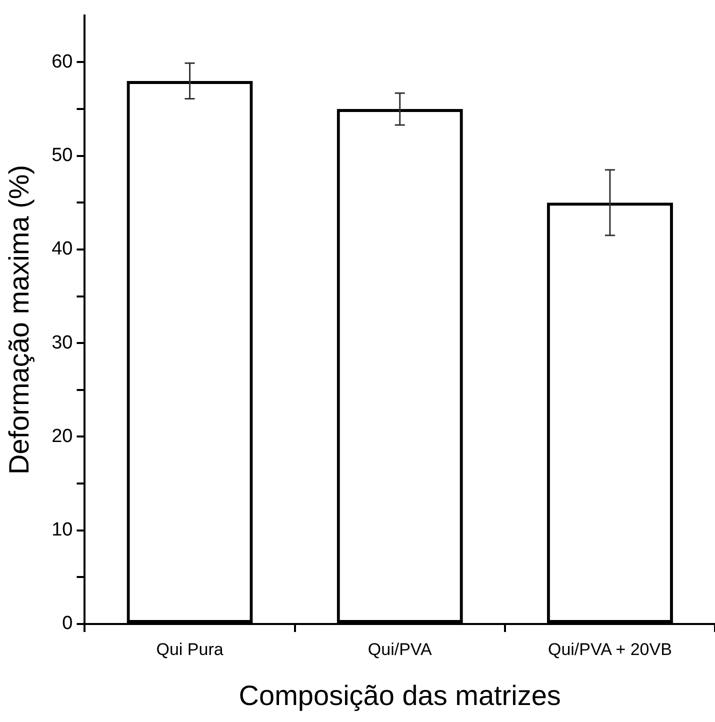 The image size is (715, 722). I want to click on y-tick-label: 30, so click(62, 343).